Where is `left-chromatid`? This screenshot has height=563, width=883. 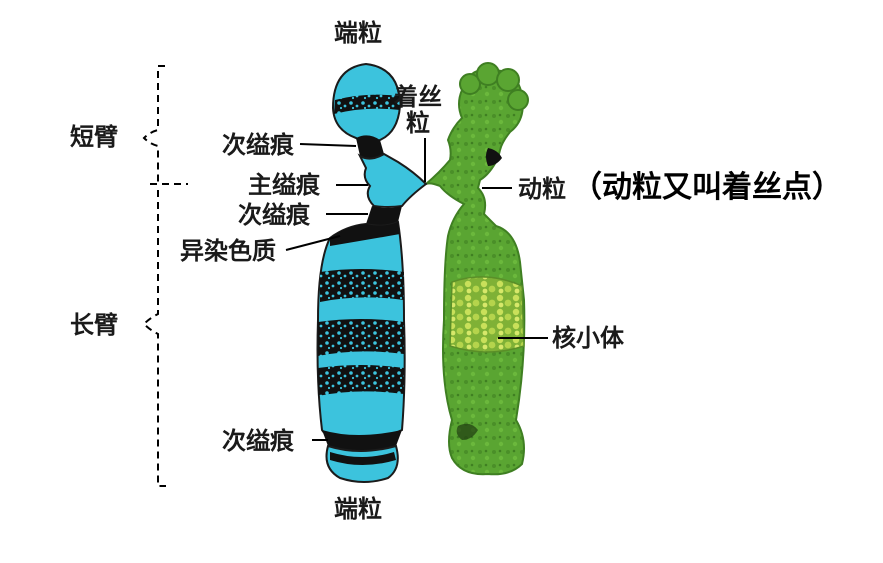 left-chromatid is located at coordinates (372, 272).